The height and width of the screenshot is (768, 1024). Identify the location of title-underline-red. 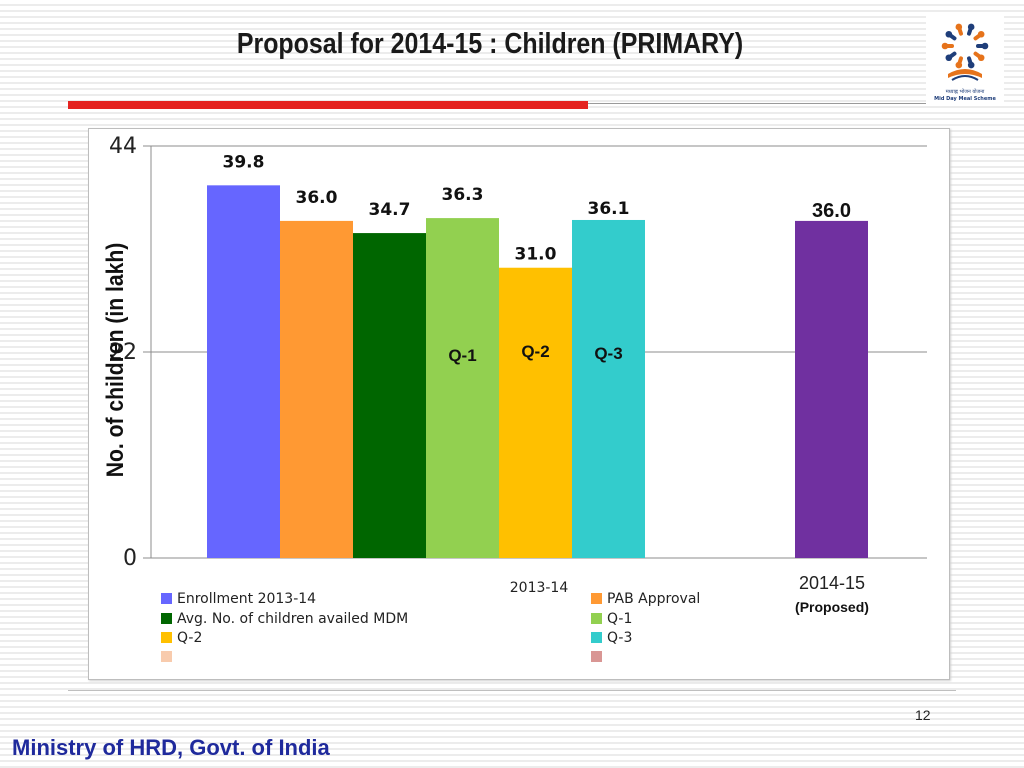
(328, 105).